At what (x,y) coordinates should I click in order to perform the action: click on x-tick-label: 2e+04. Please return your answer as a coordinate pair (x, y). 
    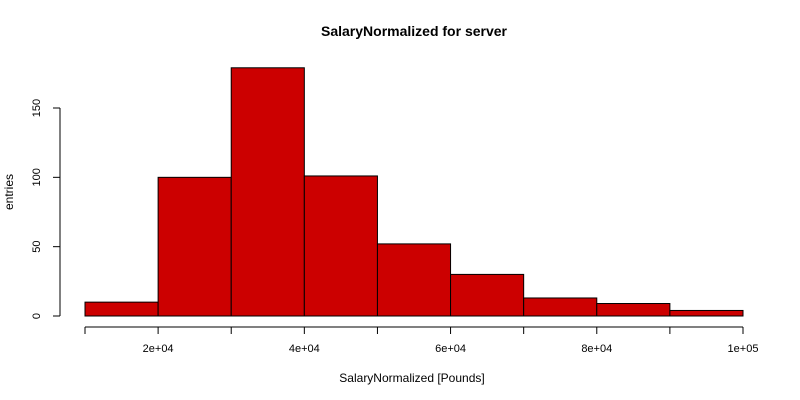
    Looking at the image, I should click on (158, 349).